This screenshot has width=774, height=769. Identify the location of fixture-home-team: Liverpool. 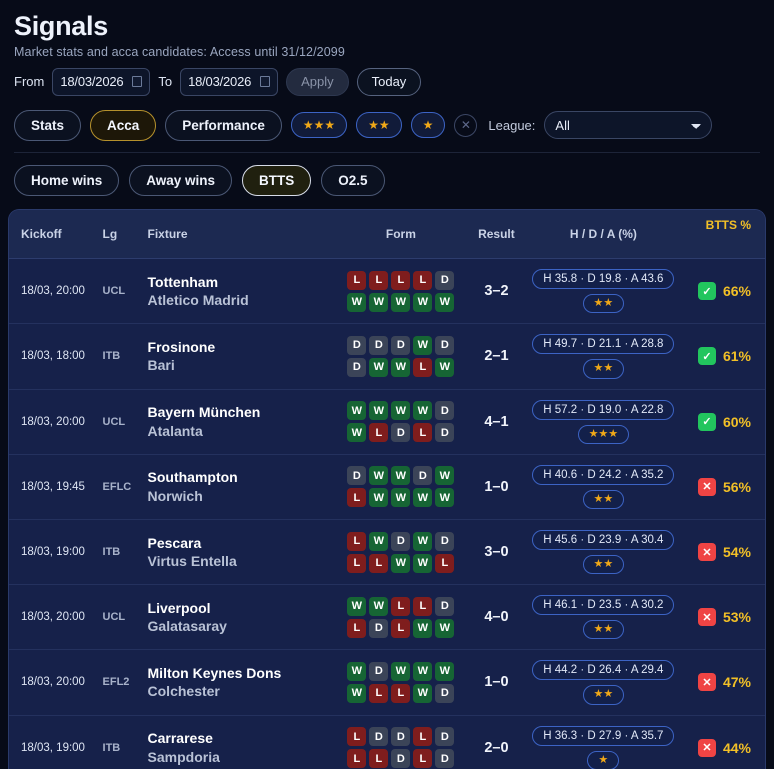
(179, 607).